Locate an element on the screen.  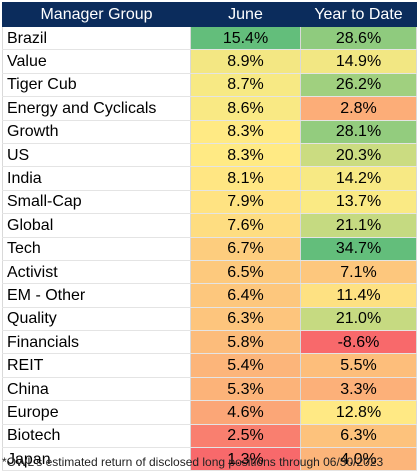
ytd-return-cell: 34.7% is located at coordinates (358, 249).